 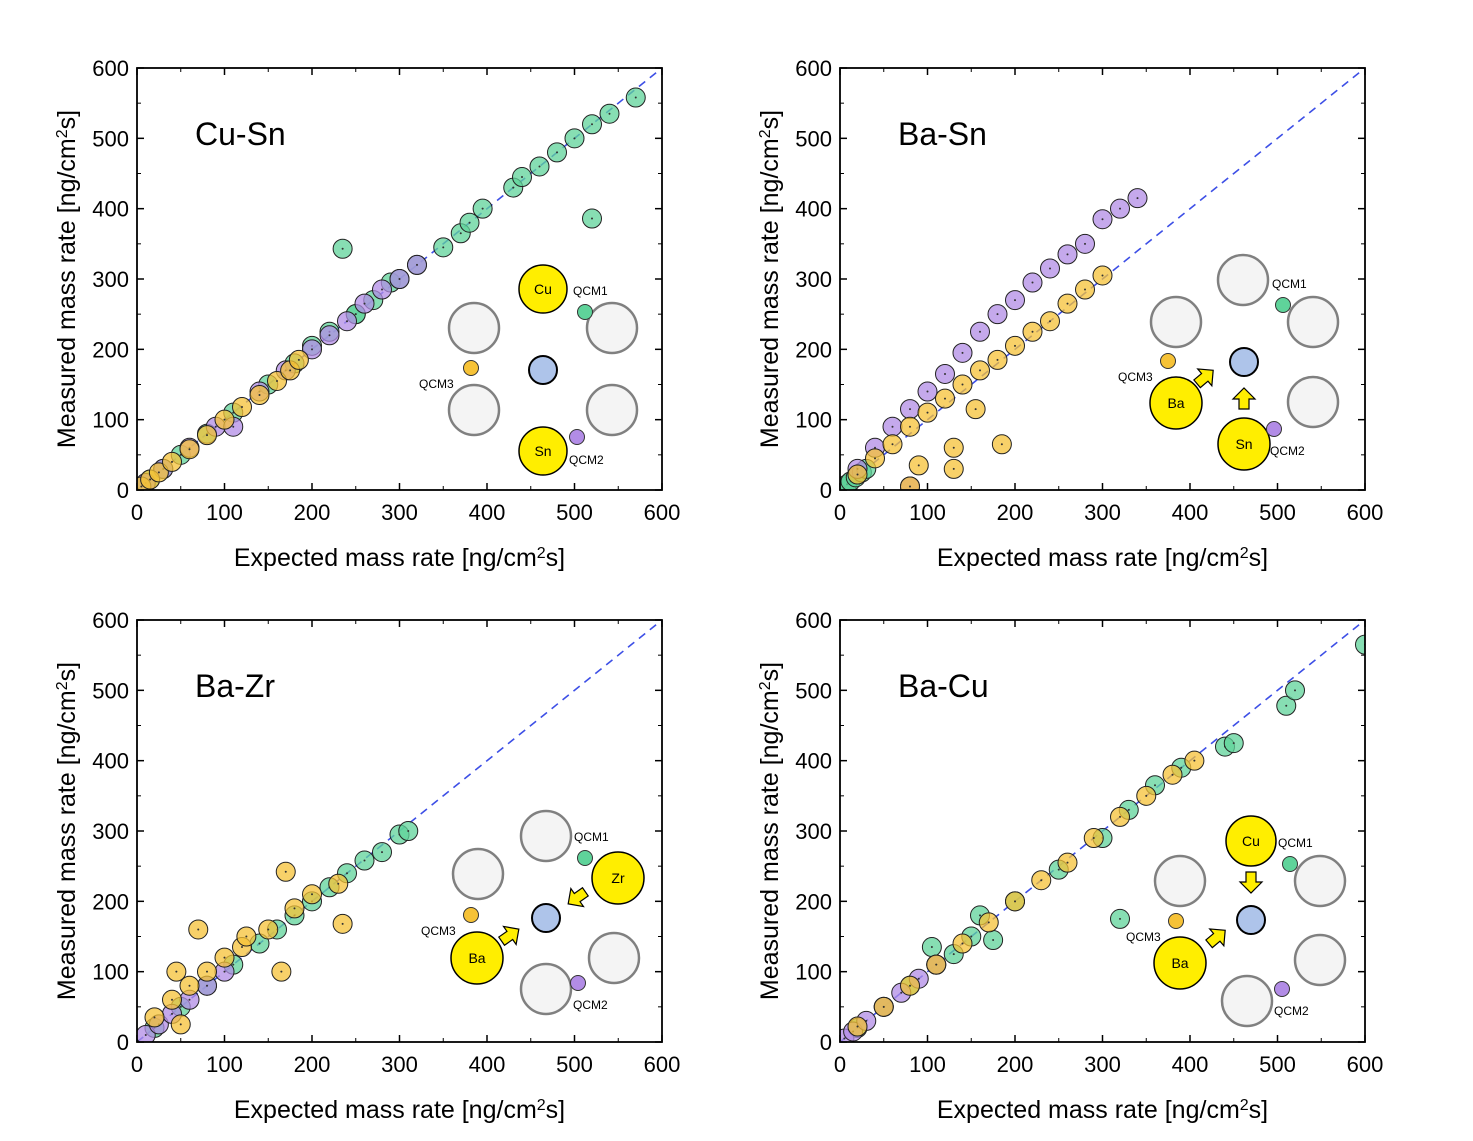 I want to click on y-tick-label: 100, so click(x=110, y=420).